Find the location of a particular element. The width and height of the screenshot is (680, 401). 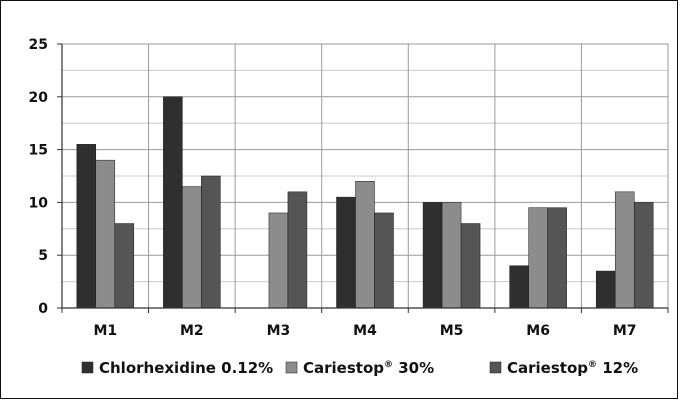

y-tick-label: 10 is located at coordinates (39, 203).